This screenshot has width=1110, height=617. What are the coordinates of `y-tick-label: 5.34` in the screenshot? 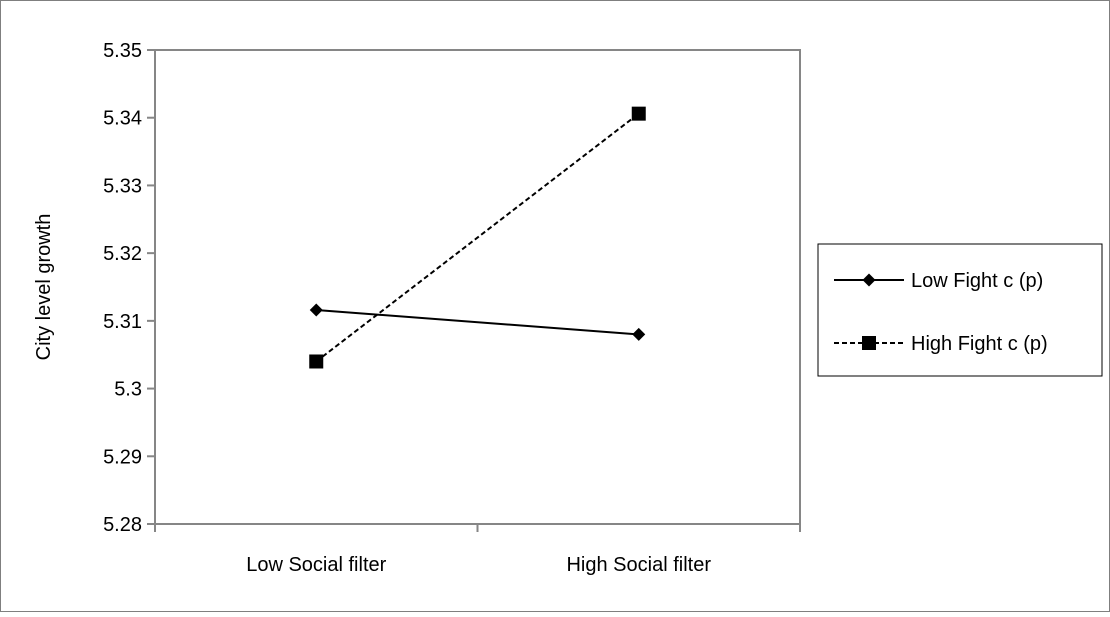 It's located at (122, 119).